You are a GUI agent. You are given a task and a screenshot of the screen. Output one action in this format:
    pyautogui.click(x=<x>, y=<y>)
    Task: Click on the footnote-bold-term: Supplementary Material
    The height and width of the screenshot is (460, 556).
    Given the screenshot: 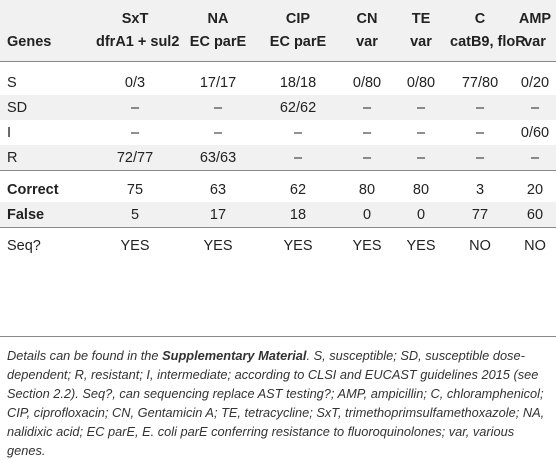 What is the action you would take?
    pyautogui.click(x=234, y=355)
    